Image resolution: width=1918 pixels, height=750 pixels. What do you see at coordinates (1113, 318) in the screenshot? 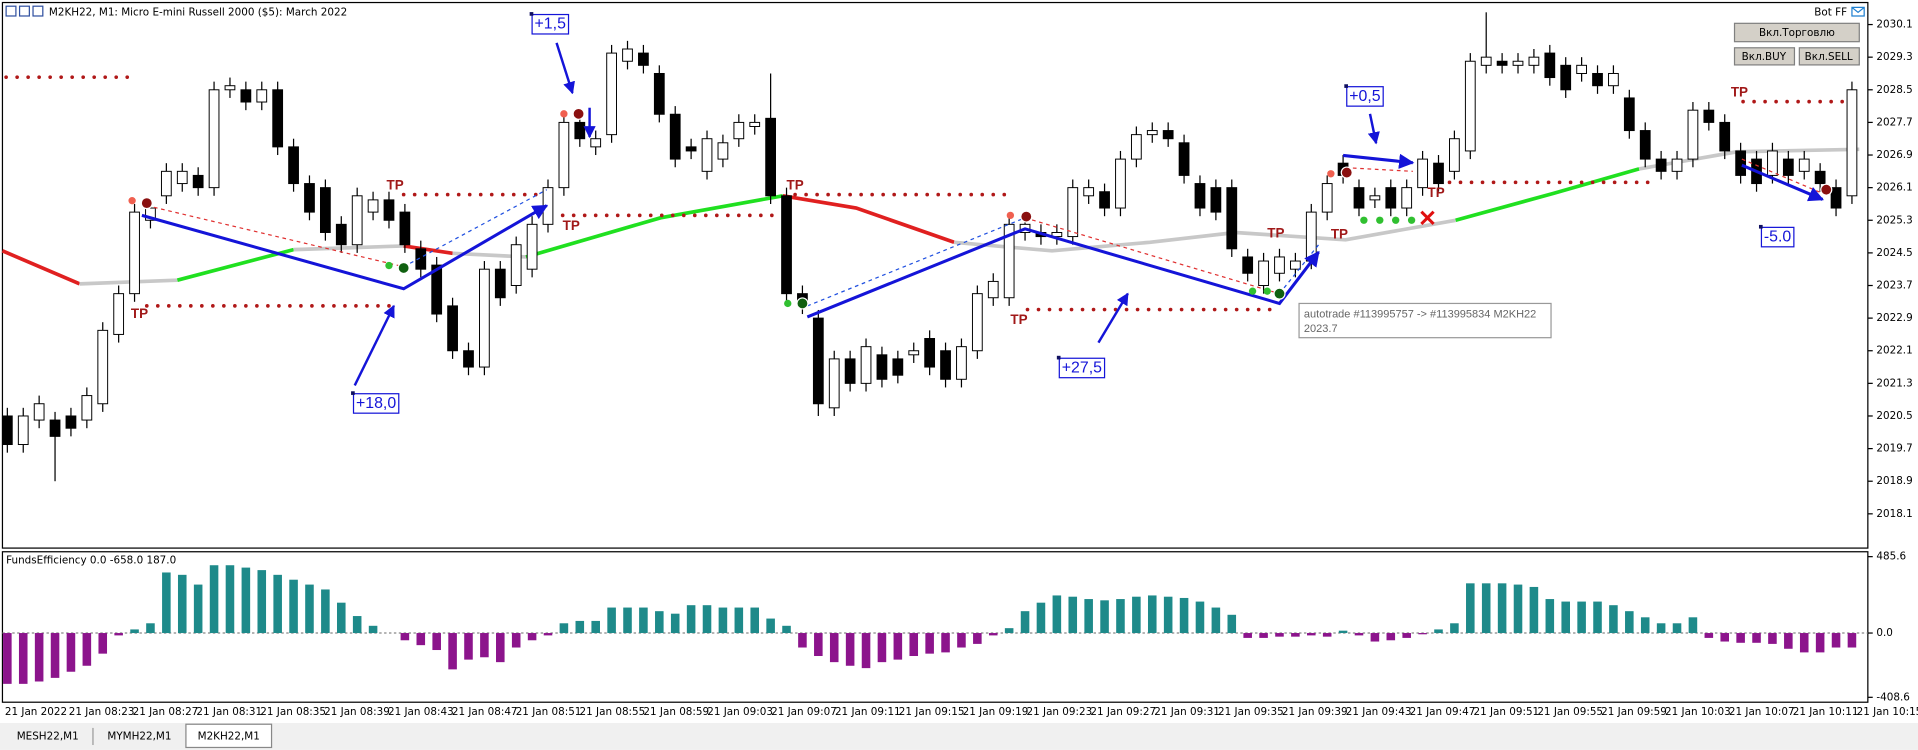
I see `arrow` at bounding box center [1113, 318].